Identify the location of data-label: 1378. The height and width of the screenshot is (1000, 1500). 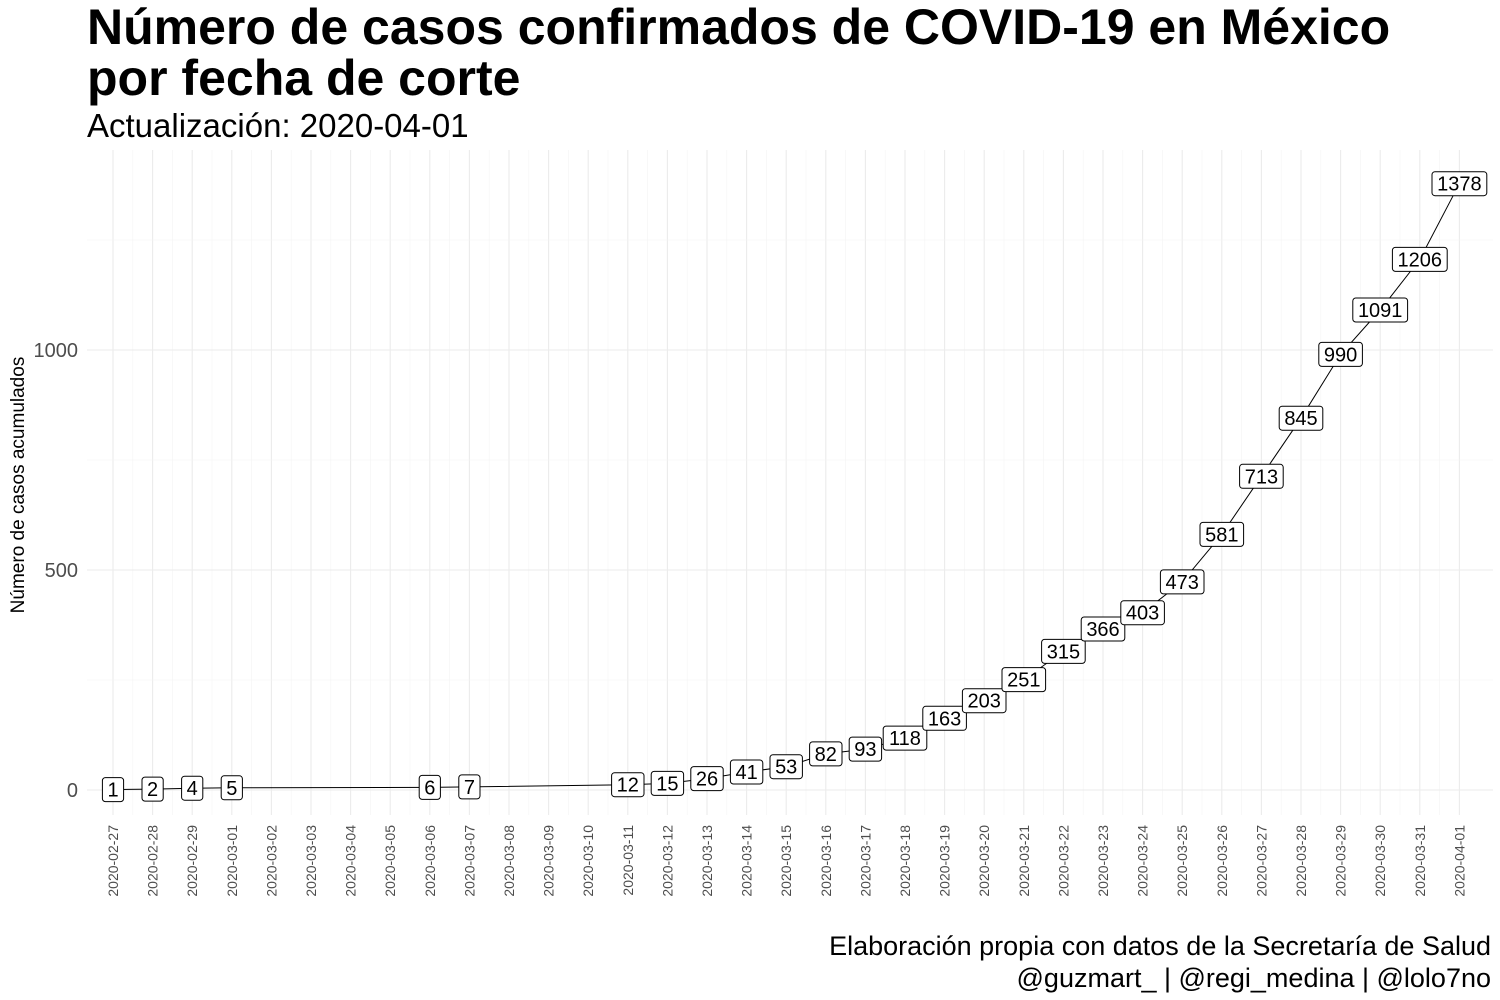
(1459, 184).